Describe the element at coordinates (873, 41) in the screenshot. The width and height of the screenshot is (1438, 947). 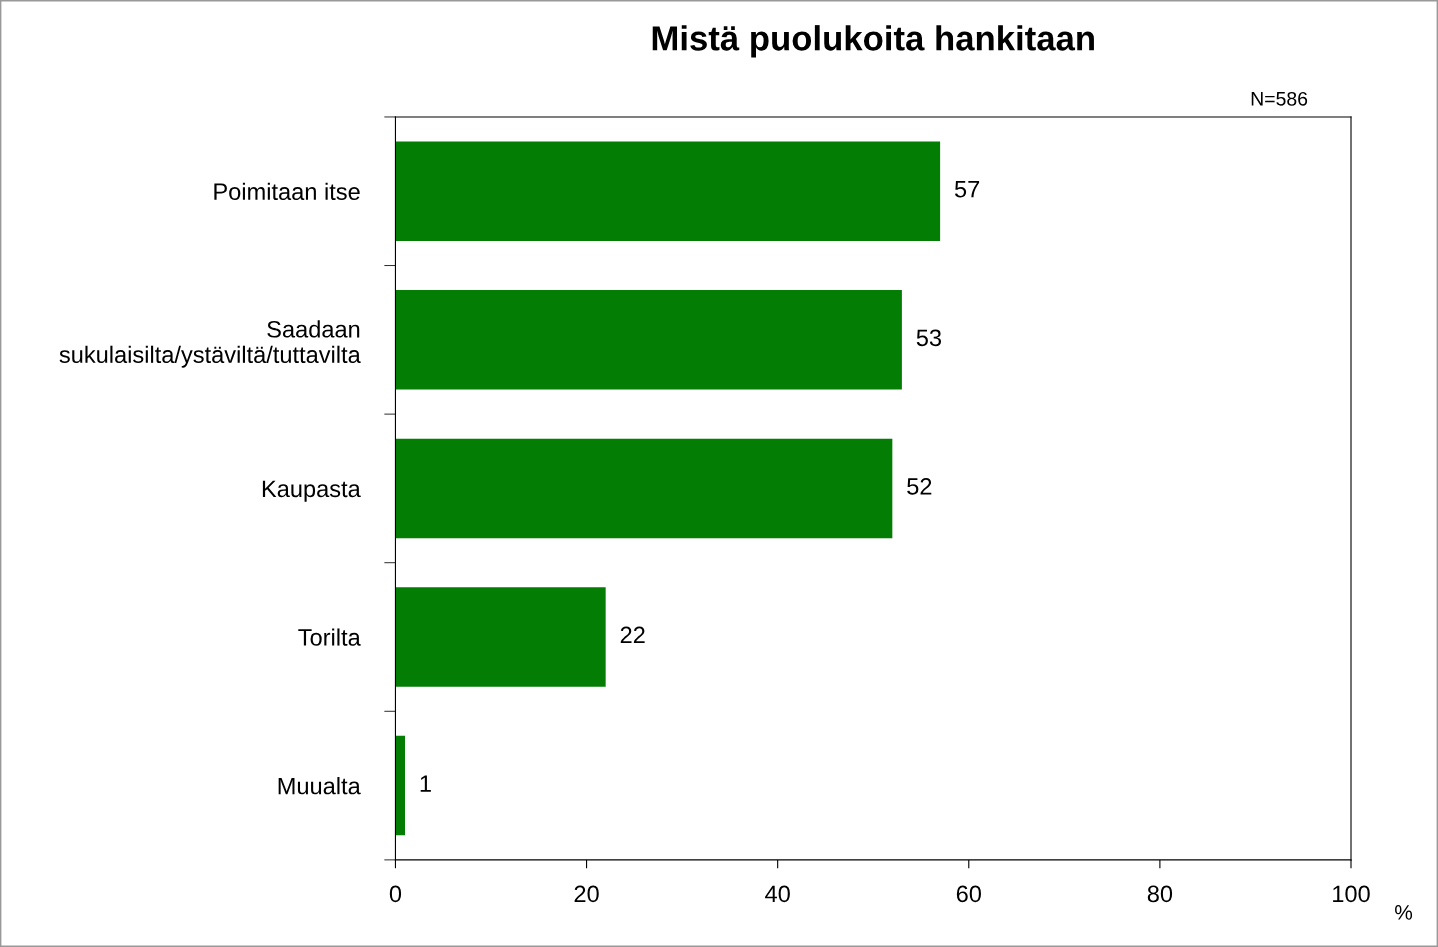
I see `chart-title: Mistä puolukoita hankitaan` at that location.